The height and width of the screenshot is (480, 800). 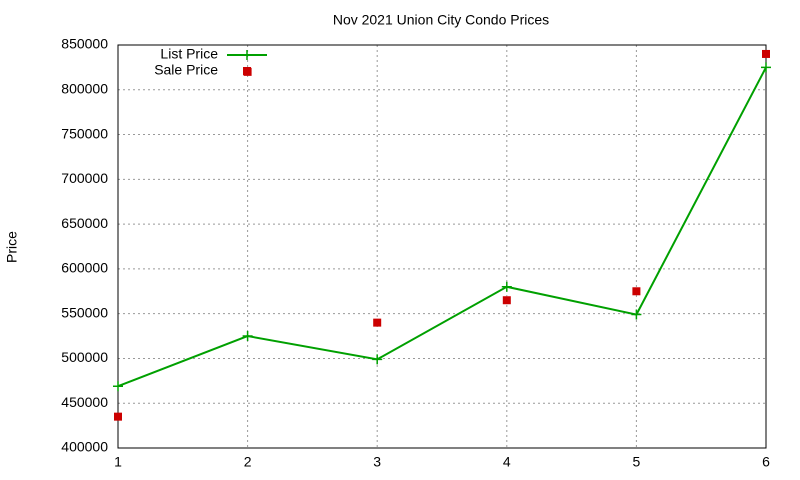 I want to click on y-tick-label: 850000, so click(x=84, y=44).